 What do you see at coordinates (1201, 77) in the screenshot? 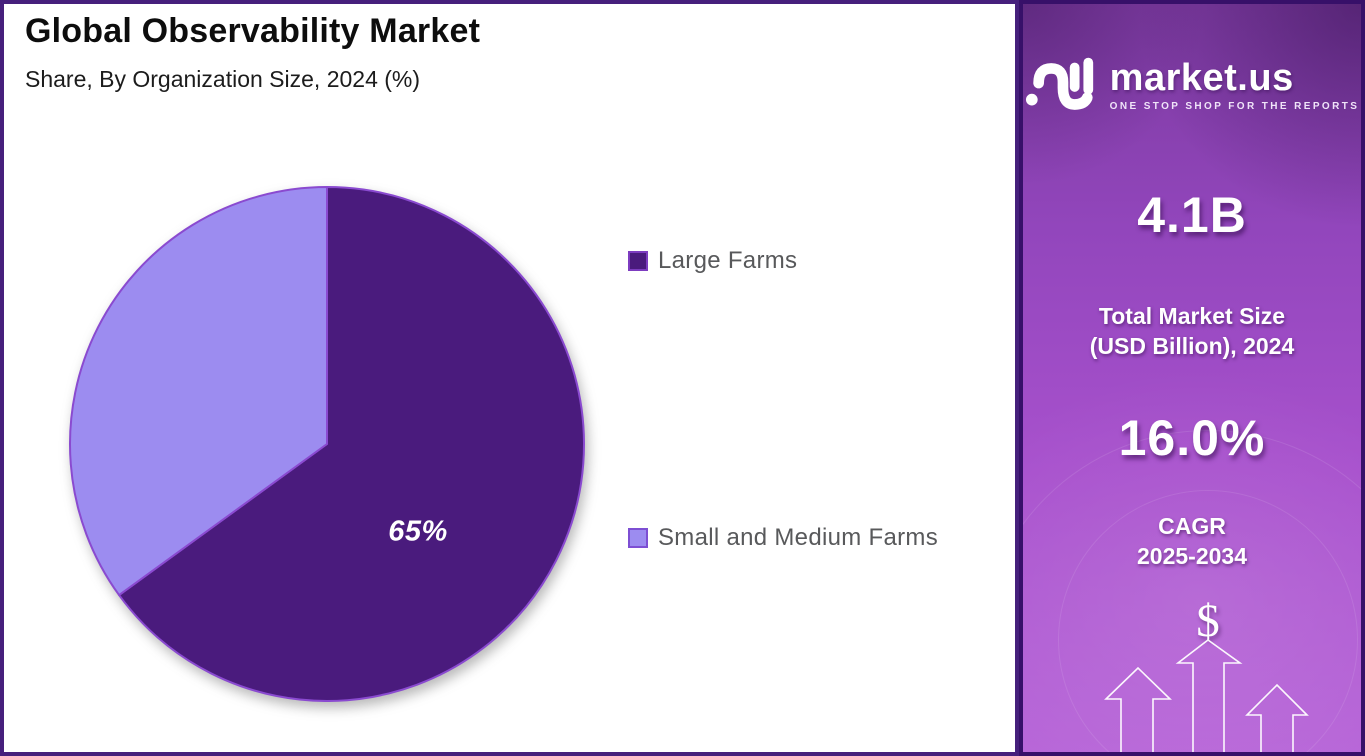
I see `brand-name: market.us` at bounding box center [1201, 77].